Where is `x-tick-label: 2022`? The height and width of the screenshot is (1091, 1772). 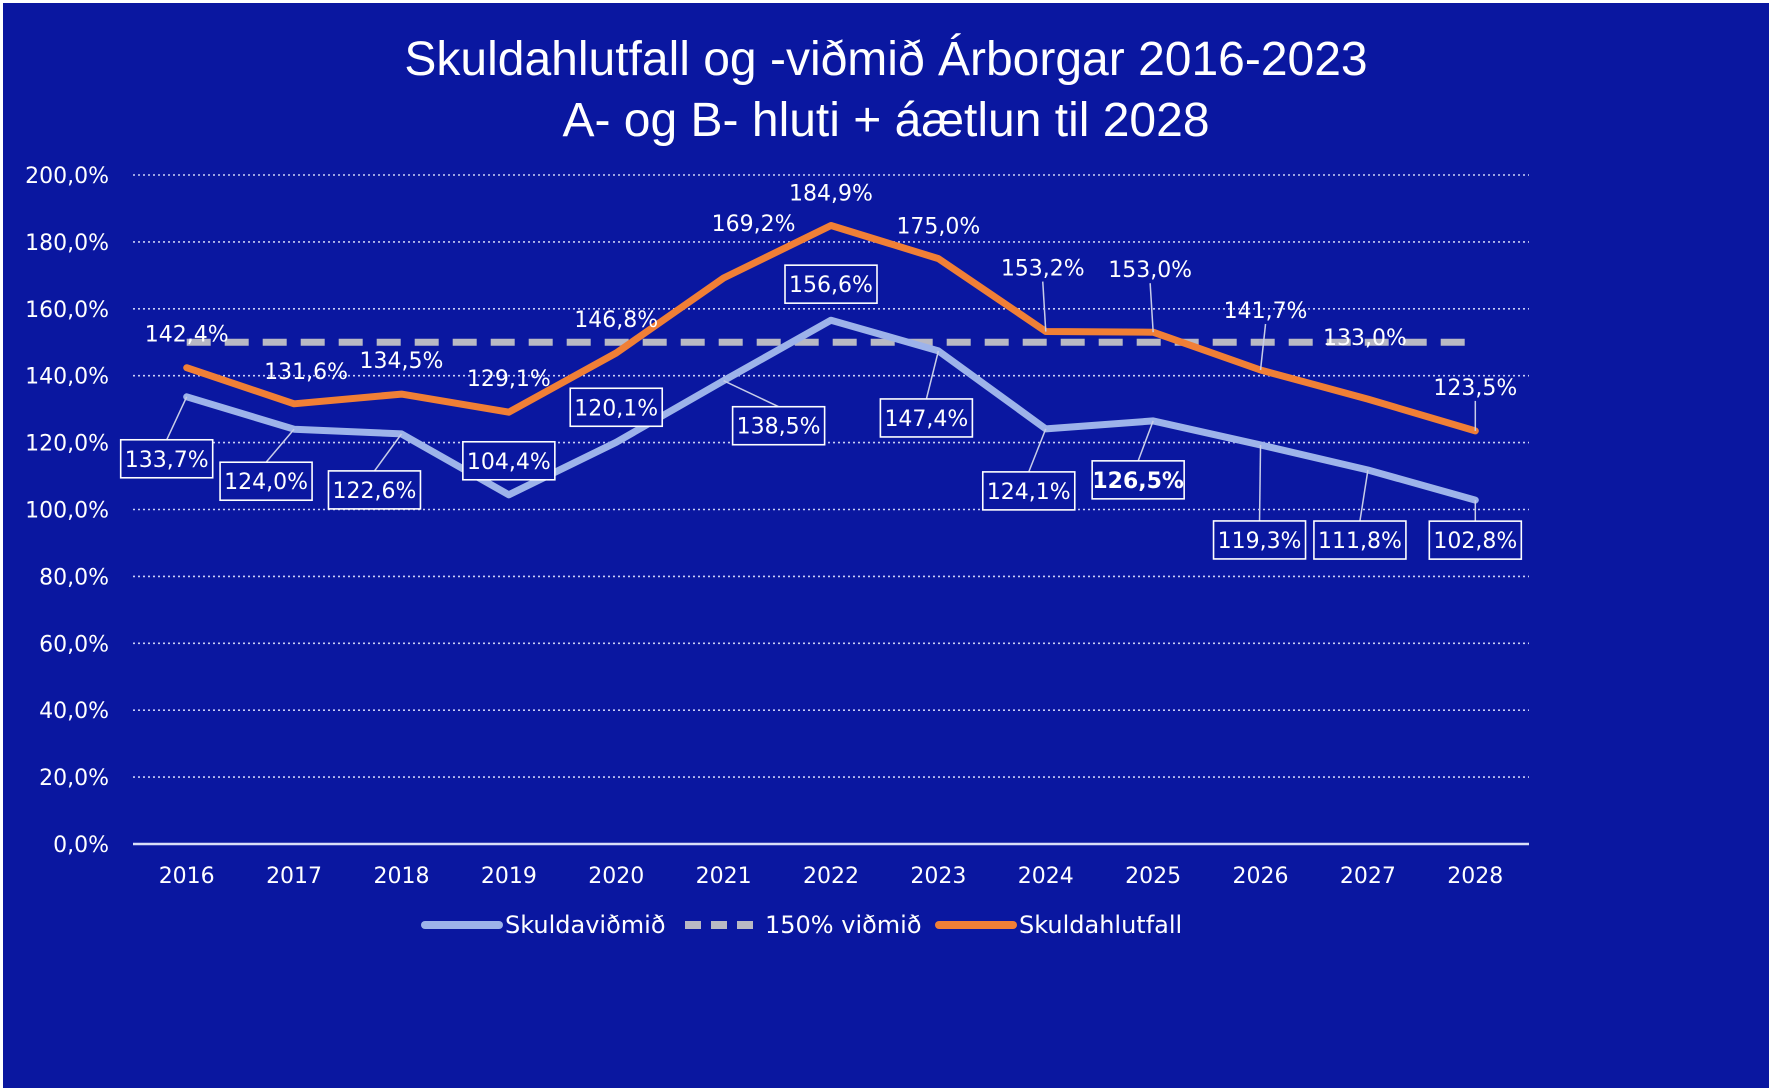 x-tick-label: 2022 is located at coordinates (831, 876).